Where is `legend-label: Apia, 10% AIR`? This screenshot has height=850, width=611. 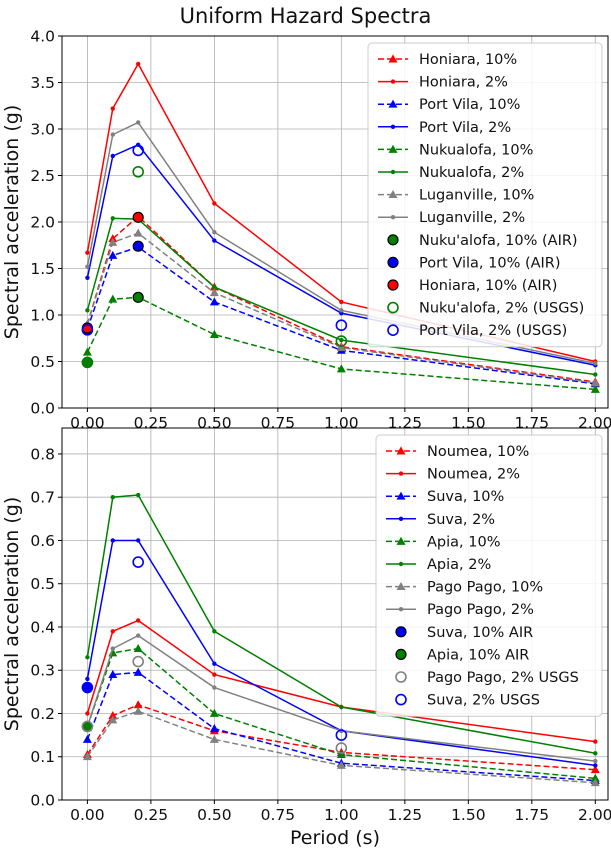
legend-label: Apia, 10% AIR is located at coordinates (478, 655).